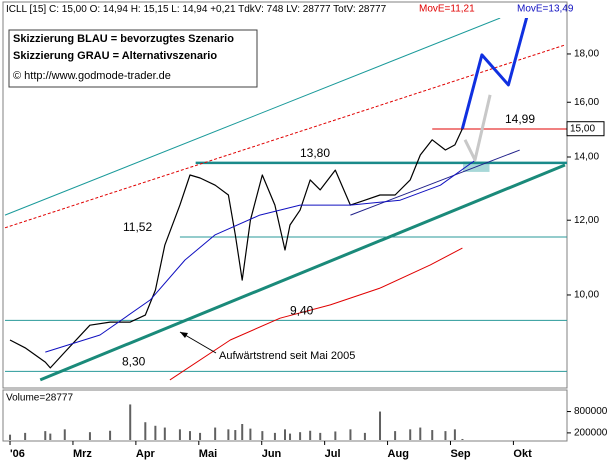 The height and width of the screenshot is (463, 616). What do you see at coordinates (123, 39) in the screenshot?
I see `note: Skizzierung BLAU = bevorzugtes Szenario` at bounding box center [123, 39].